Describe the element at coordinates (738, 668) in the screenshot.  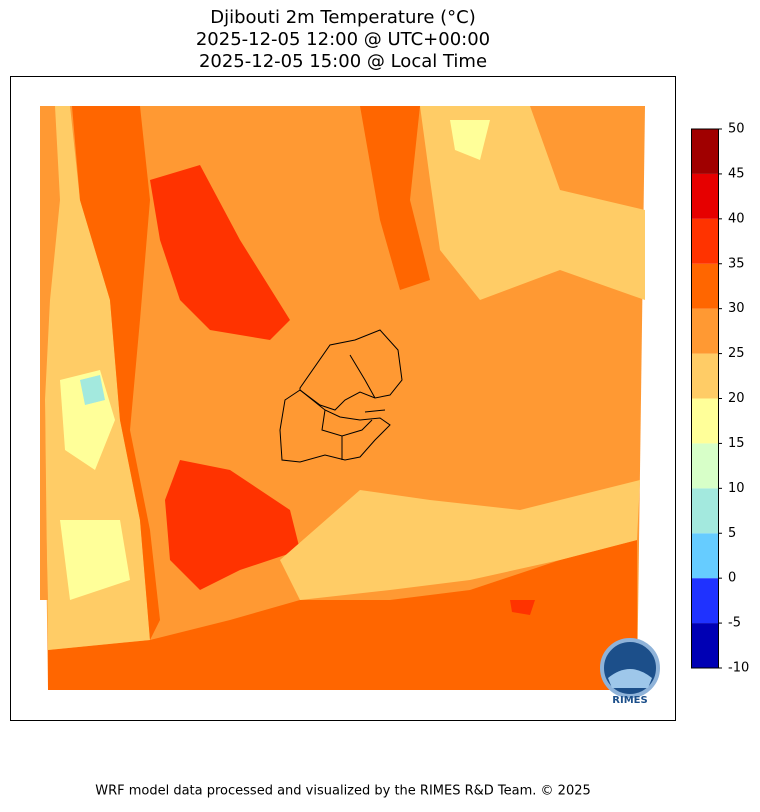
I see `colorbar-tick-label: -10` at that location.